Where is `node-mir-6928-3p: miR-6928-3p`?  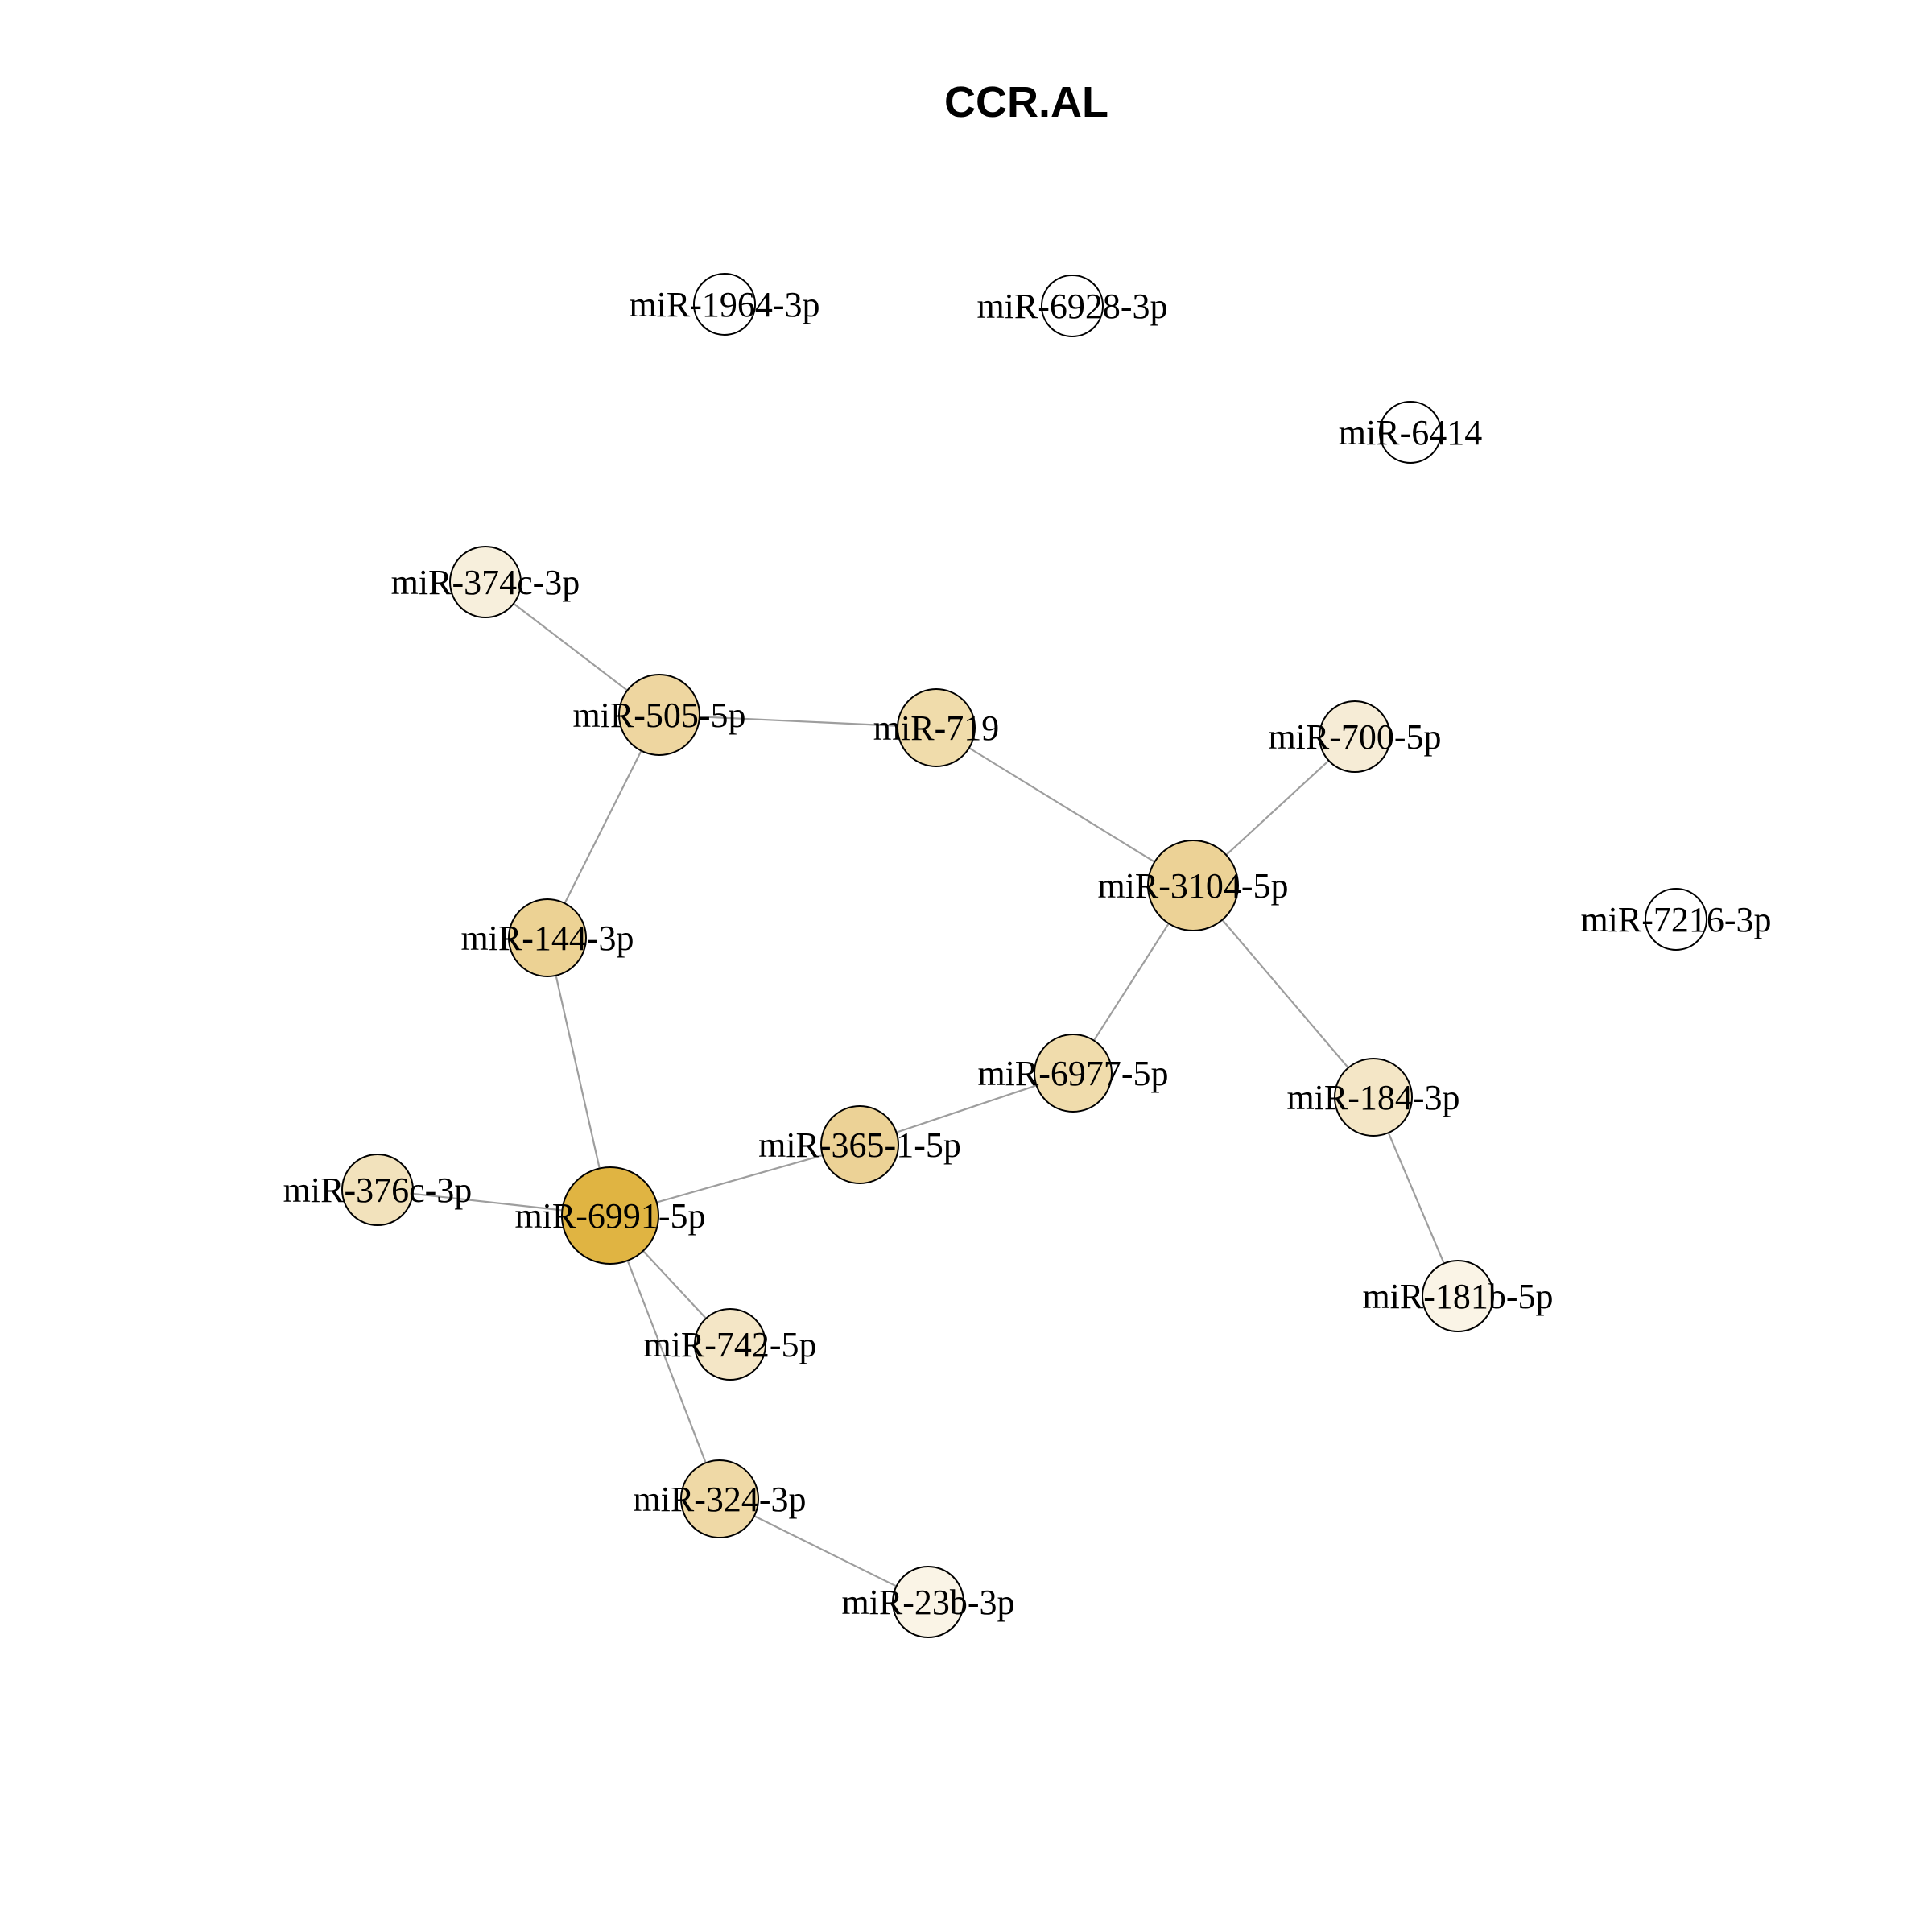 node-mir-6928-3p: miR-6928-3p is located at coordinates (1072, 306).